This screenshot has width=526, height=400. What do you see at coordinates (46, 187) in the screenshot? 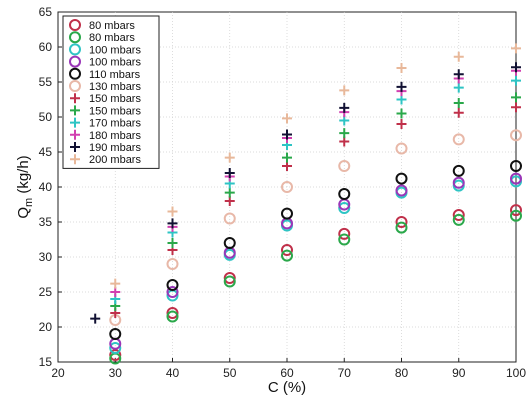
I see `y-tick-label: 40` at bounding box center [46, 187].